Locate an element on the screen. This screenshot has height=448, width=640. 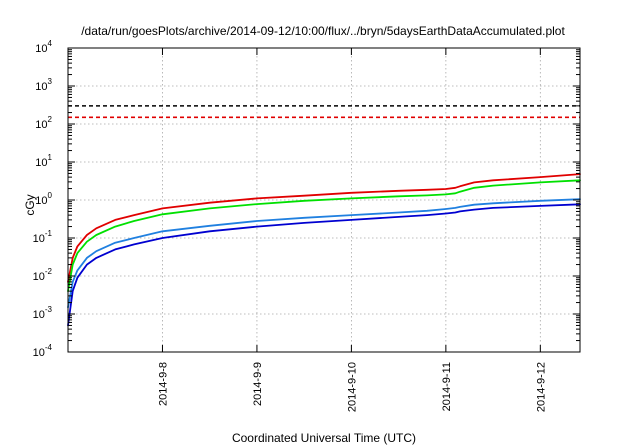
y-tick-exponent: 2 is located at coordinates (50, 119).